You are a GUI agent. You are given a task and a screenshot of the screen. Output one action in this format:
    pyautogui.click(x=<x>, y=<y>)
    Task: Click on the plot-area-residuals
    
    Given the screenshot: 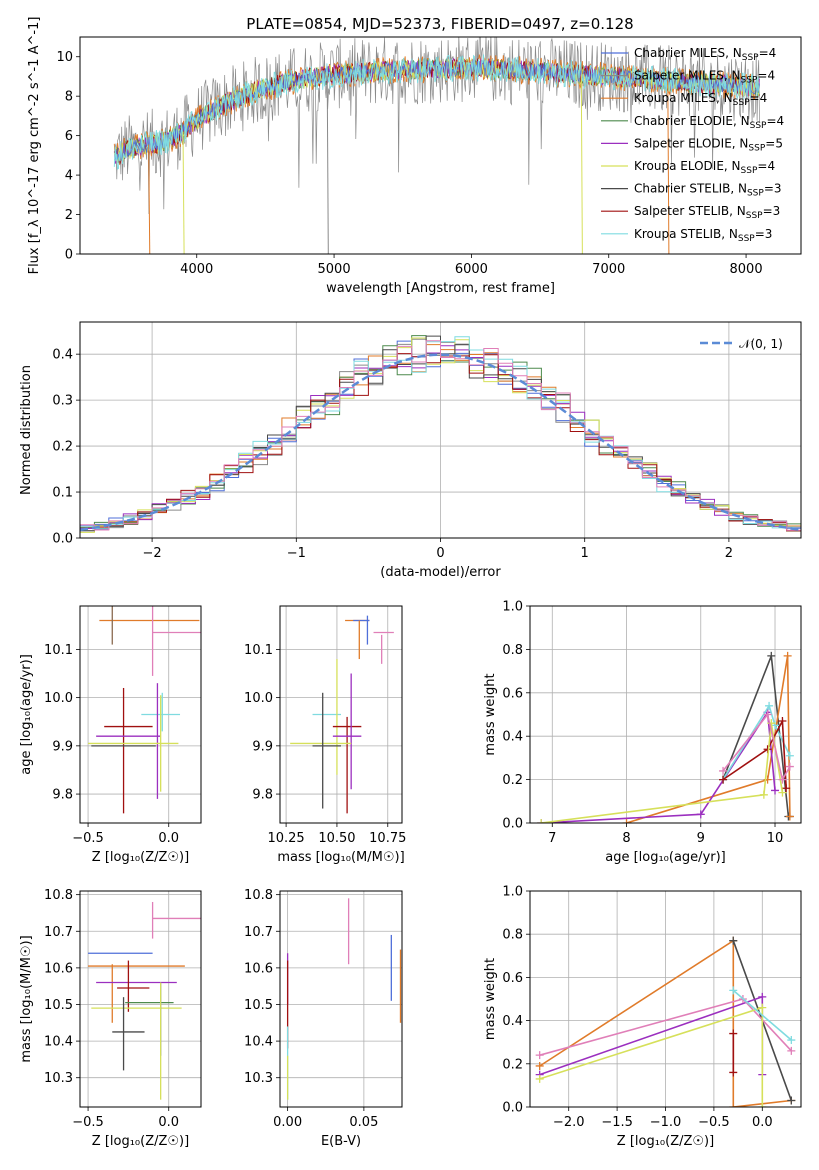 What is the action you would take?
    pyautogui.click(x=440, y=434)
    